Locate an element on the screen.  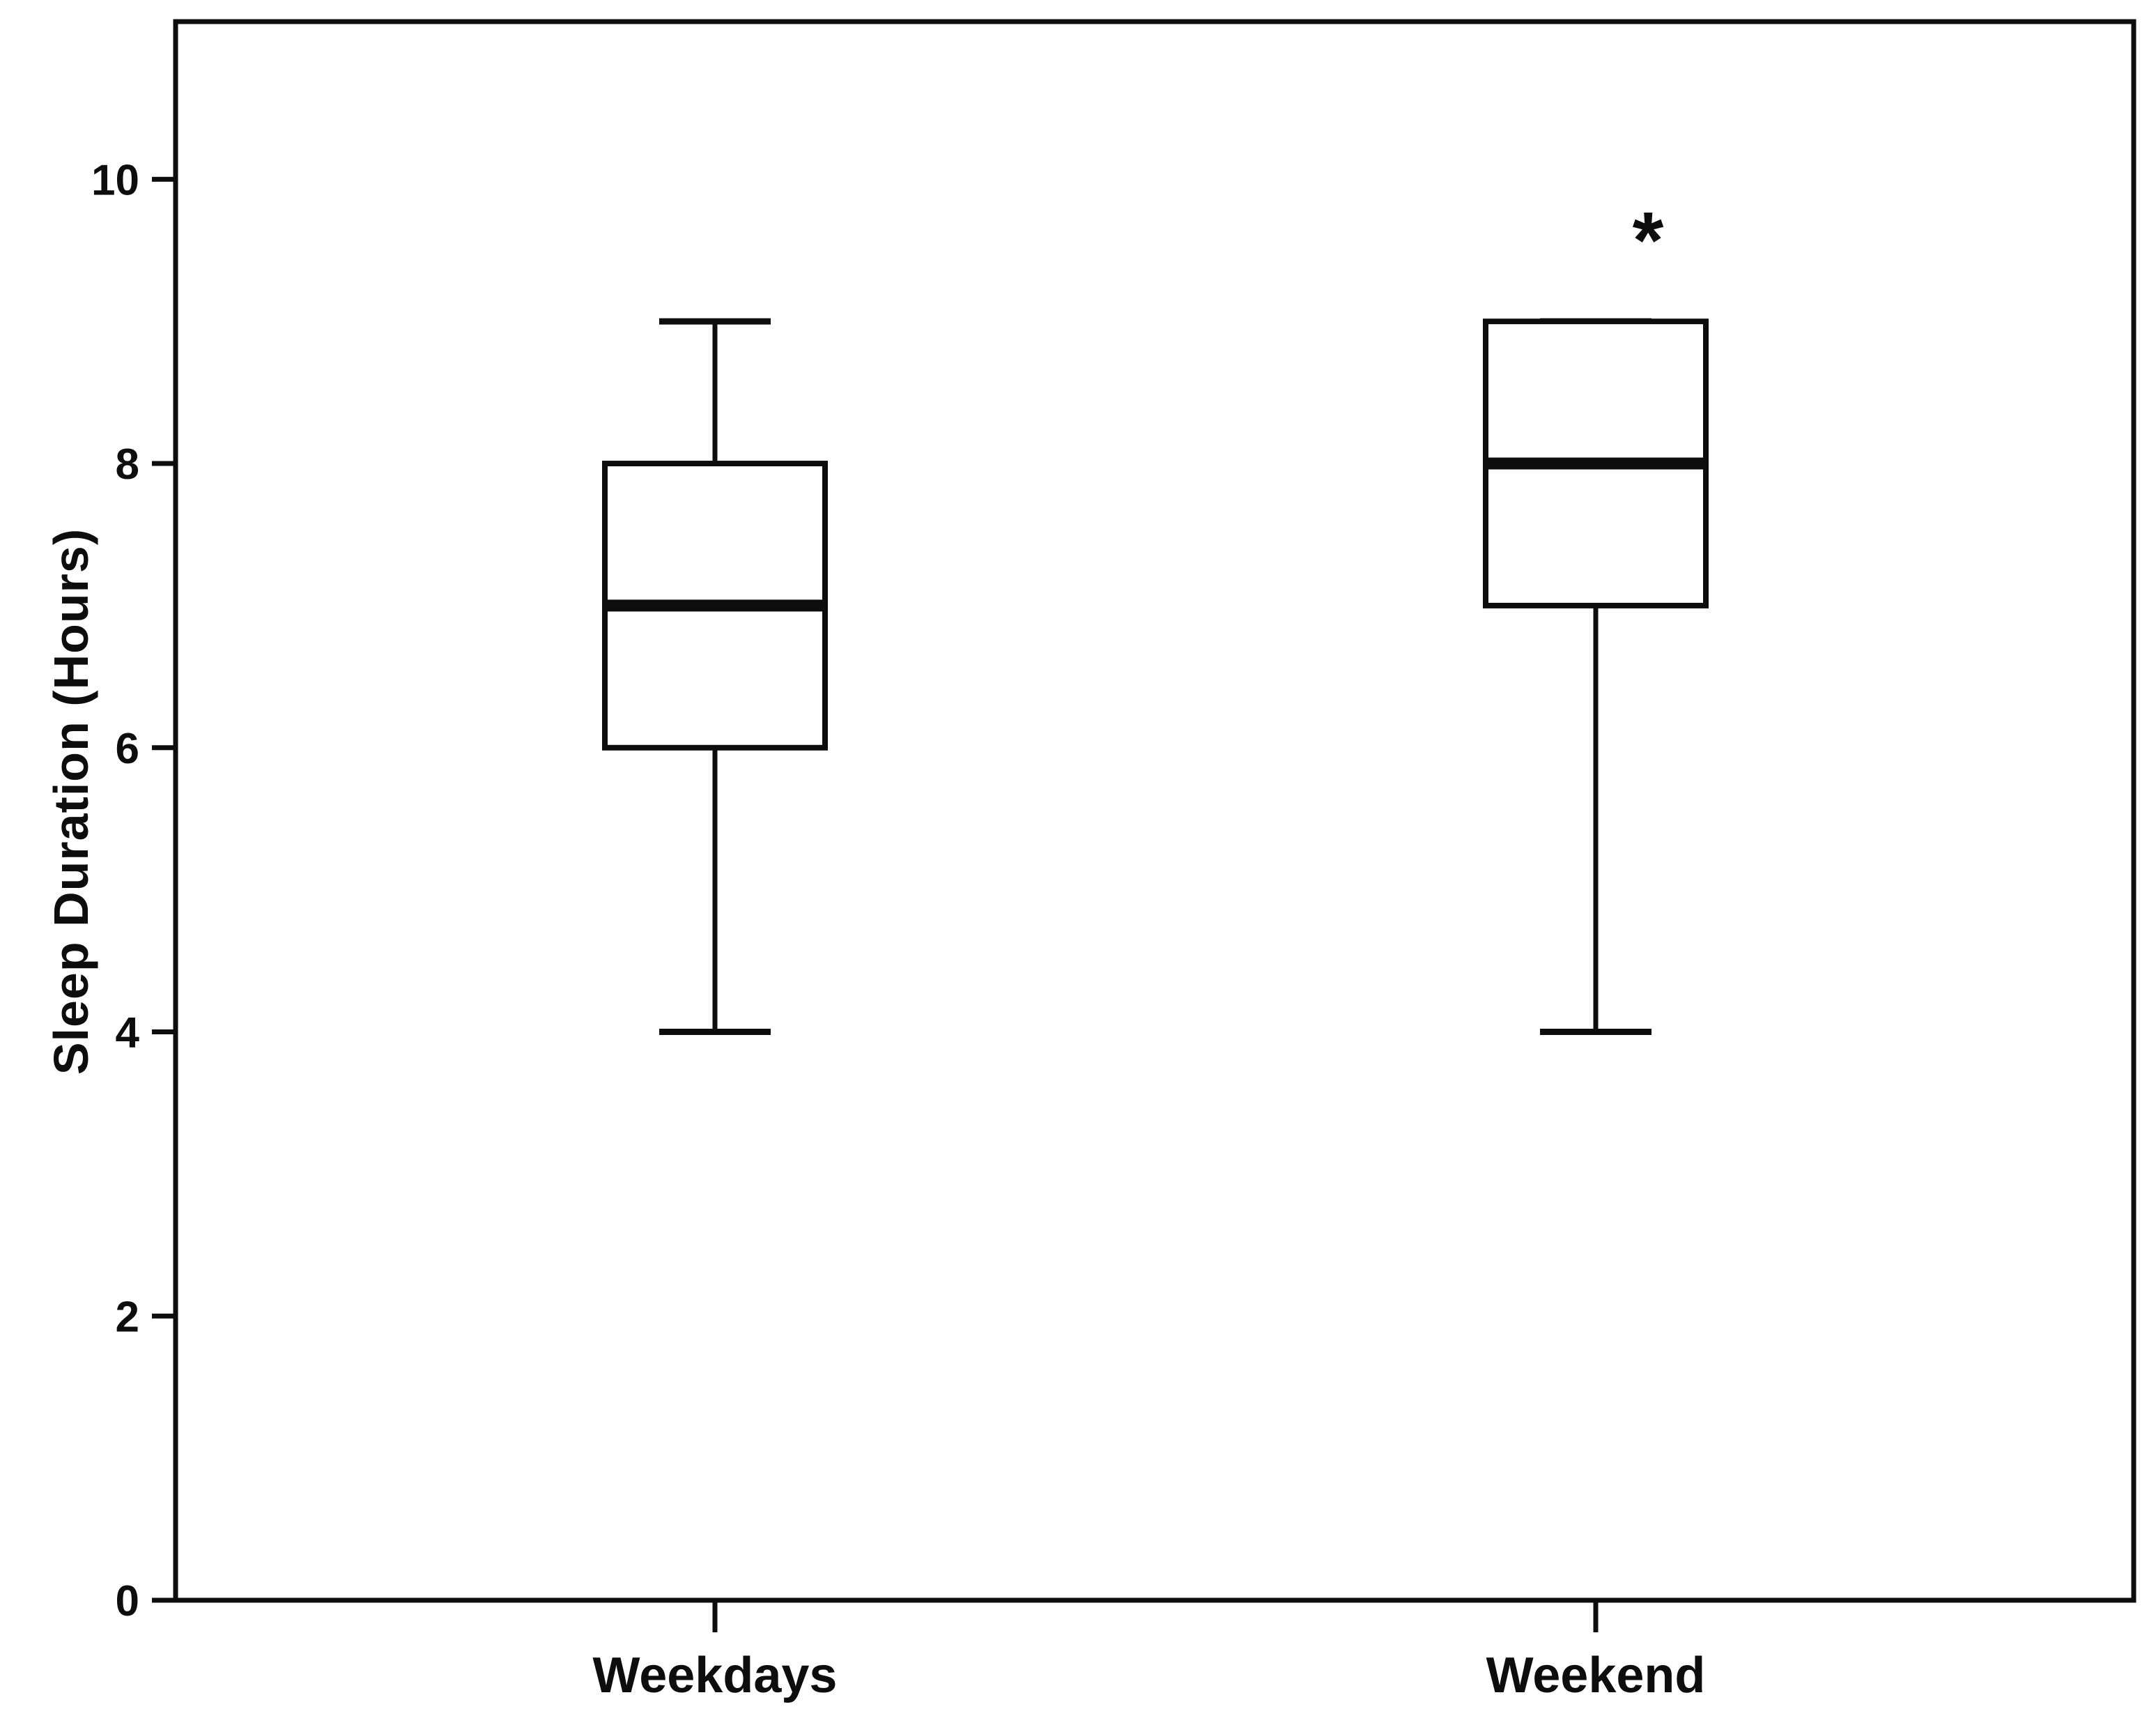
x-axis-category-label: Weekend is located at coordinates (1596, 1675).